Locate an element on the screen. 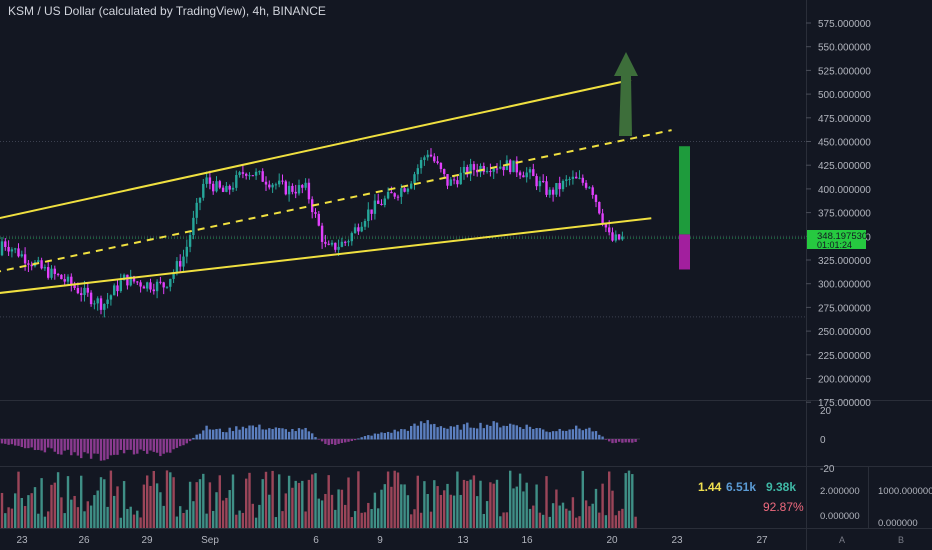  price-tick-label: 200.000000 is located at coordinates (844, 380).